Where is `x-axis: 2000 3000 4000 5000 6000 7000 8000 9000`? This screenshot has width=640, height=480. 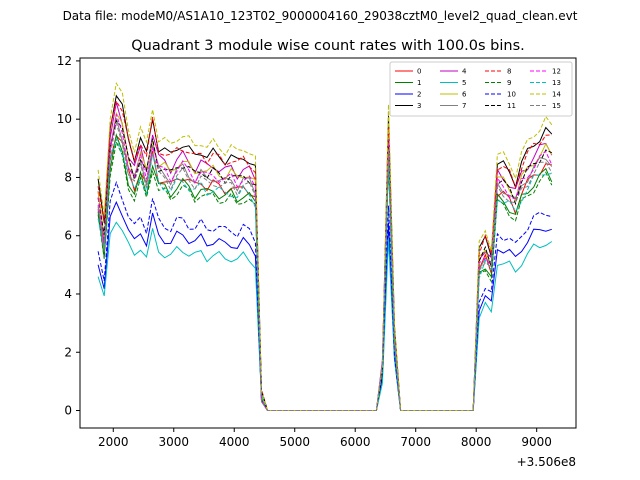
x-axis: 2000 3000 4000 5000 6000 7000 8000 9000 is located at coordinates (325, 438).